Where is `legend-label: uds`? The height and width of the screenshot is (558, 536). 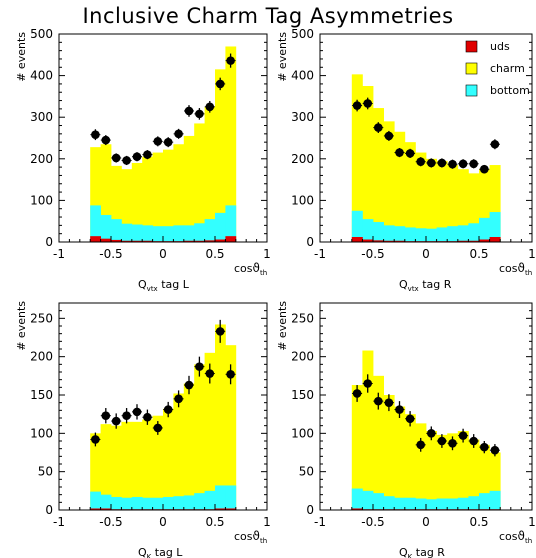
legend-label: uds is located at coordinates (500, 46).